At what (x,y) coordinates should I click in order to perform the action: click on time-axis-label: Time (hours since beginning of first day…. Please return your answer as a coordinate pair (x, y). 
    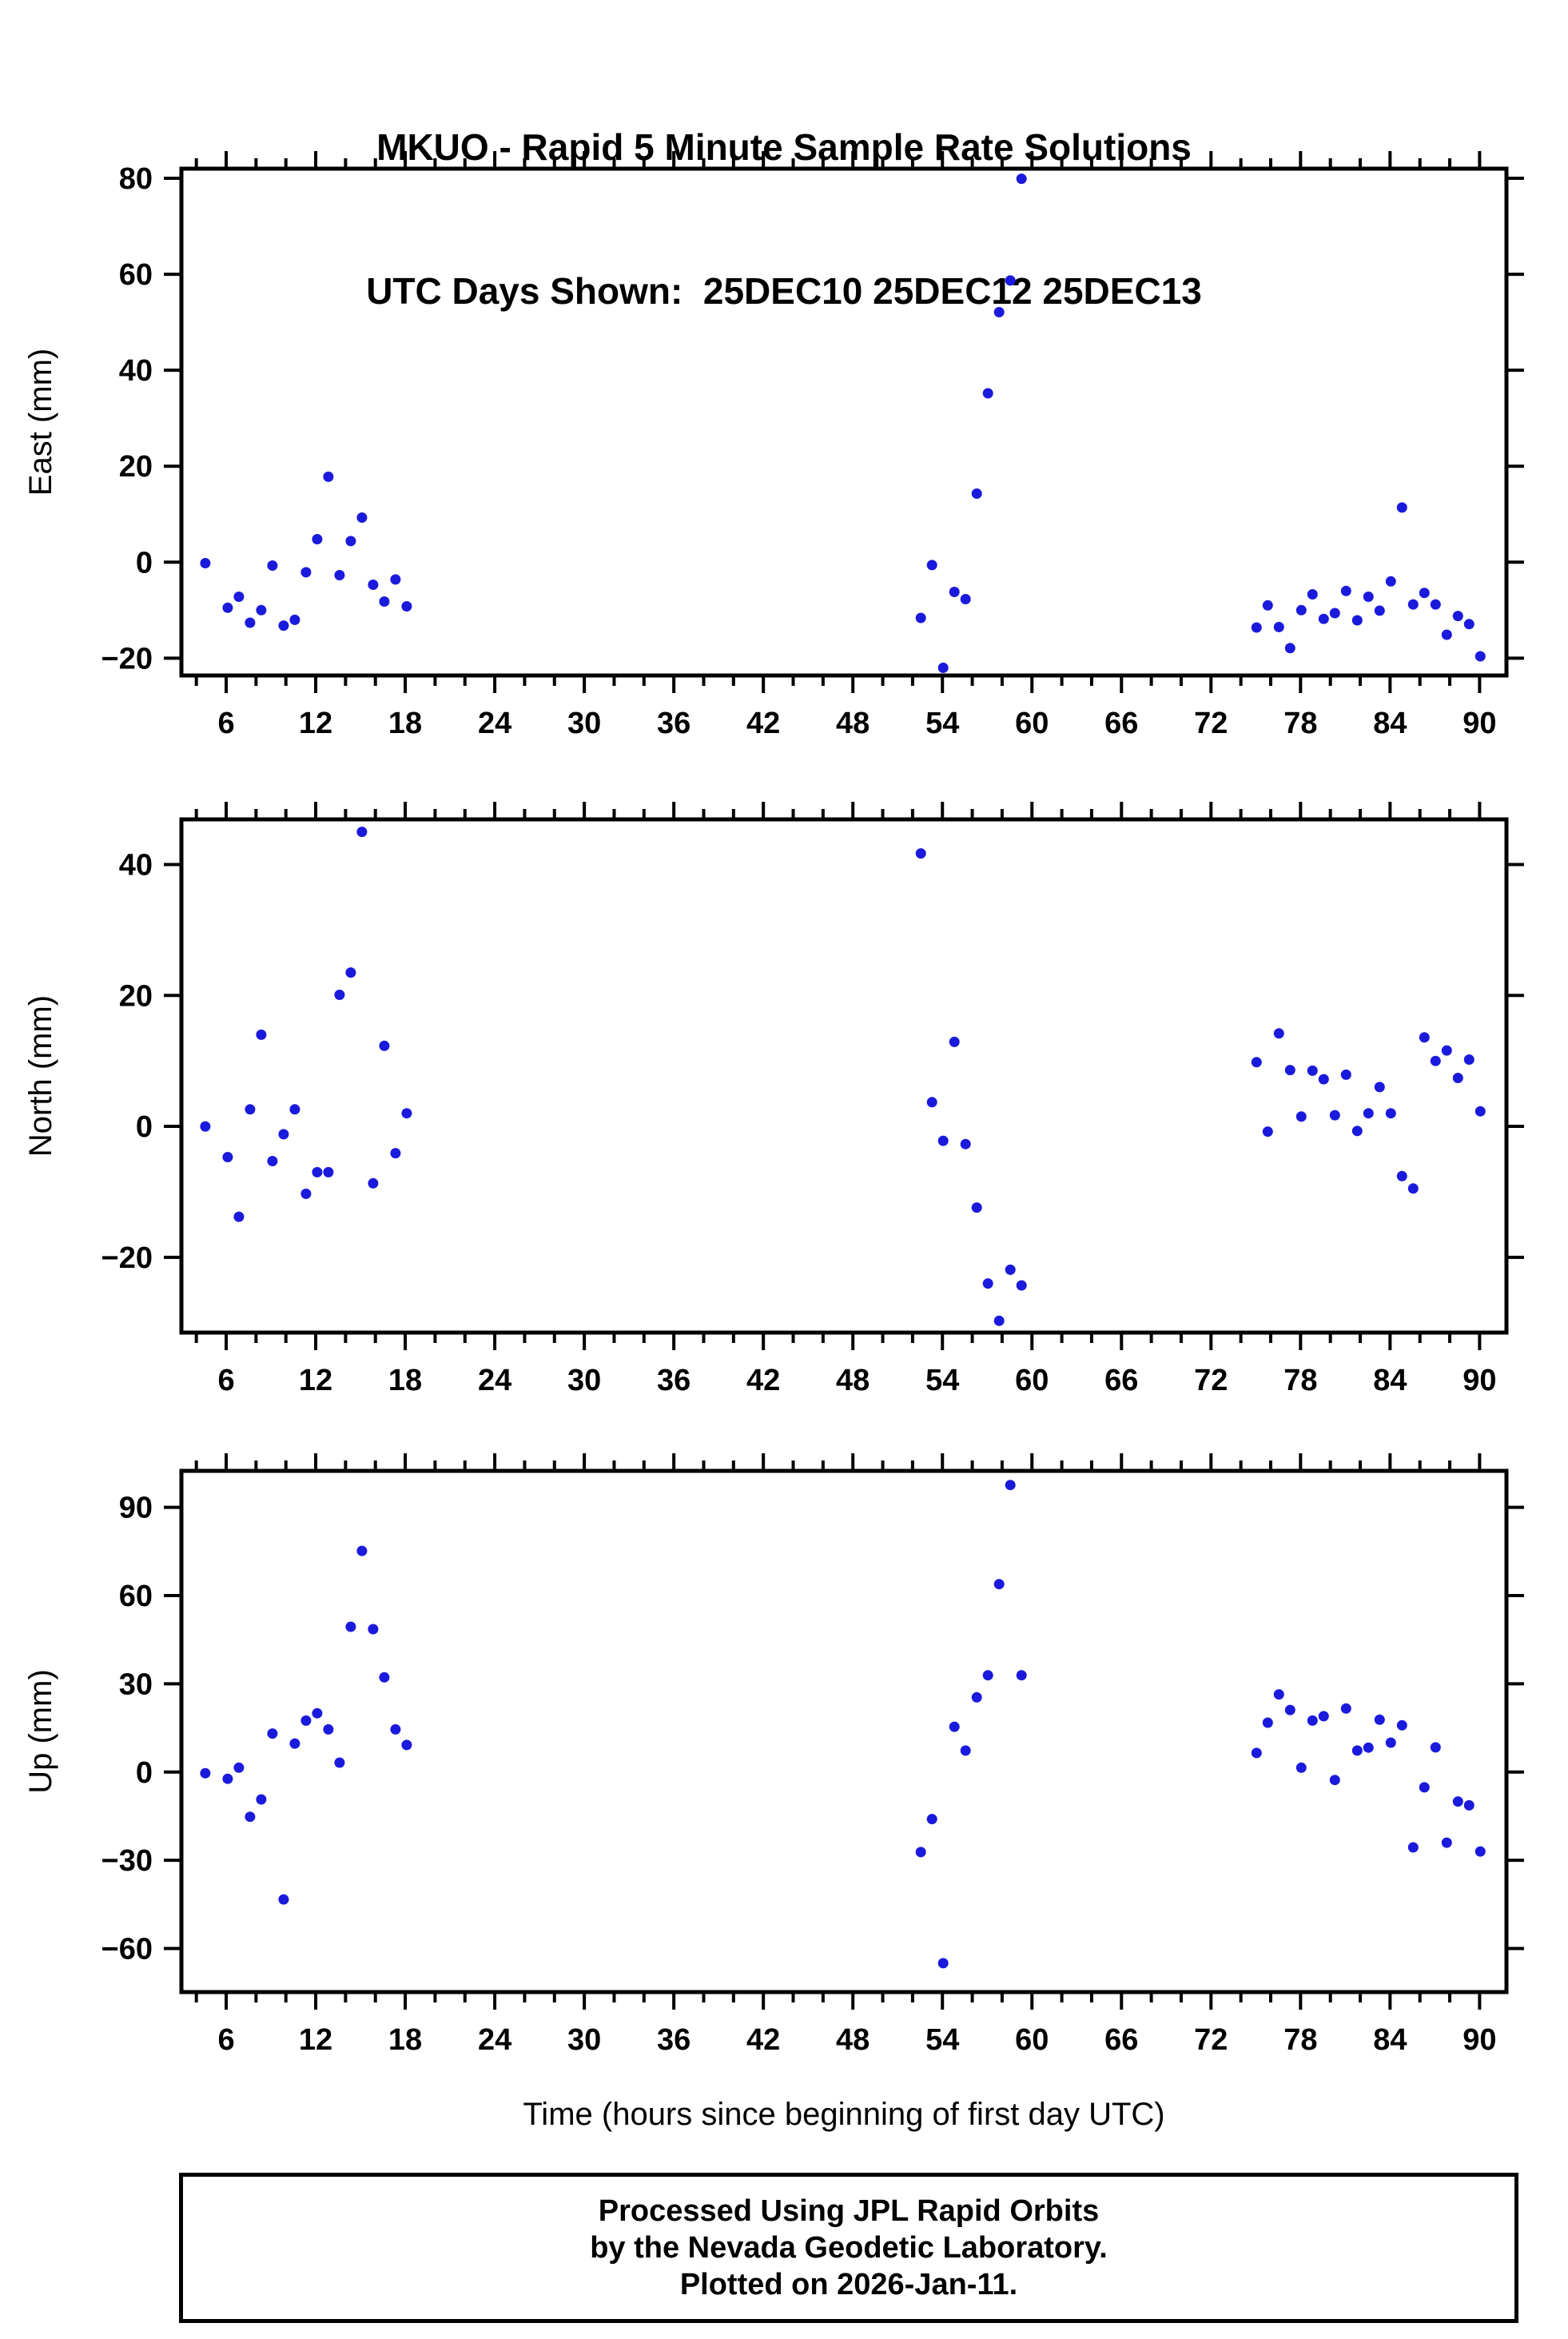
    Looking at the image, I should click on (844, 2114).